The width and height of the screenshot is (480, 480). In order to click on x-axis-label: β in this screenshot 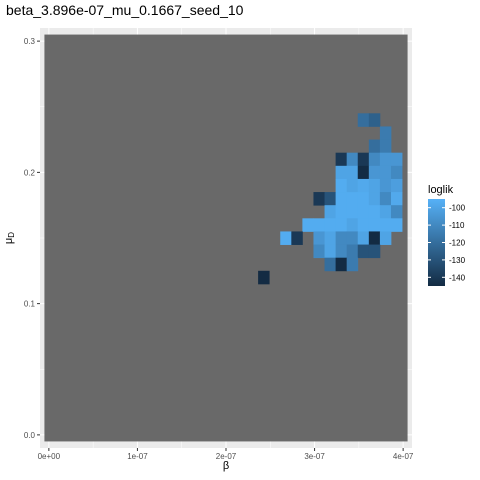, I will do `click(226, 466)`.